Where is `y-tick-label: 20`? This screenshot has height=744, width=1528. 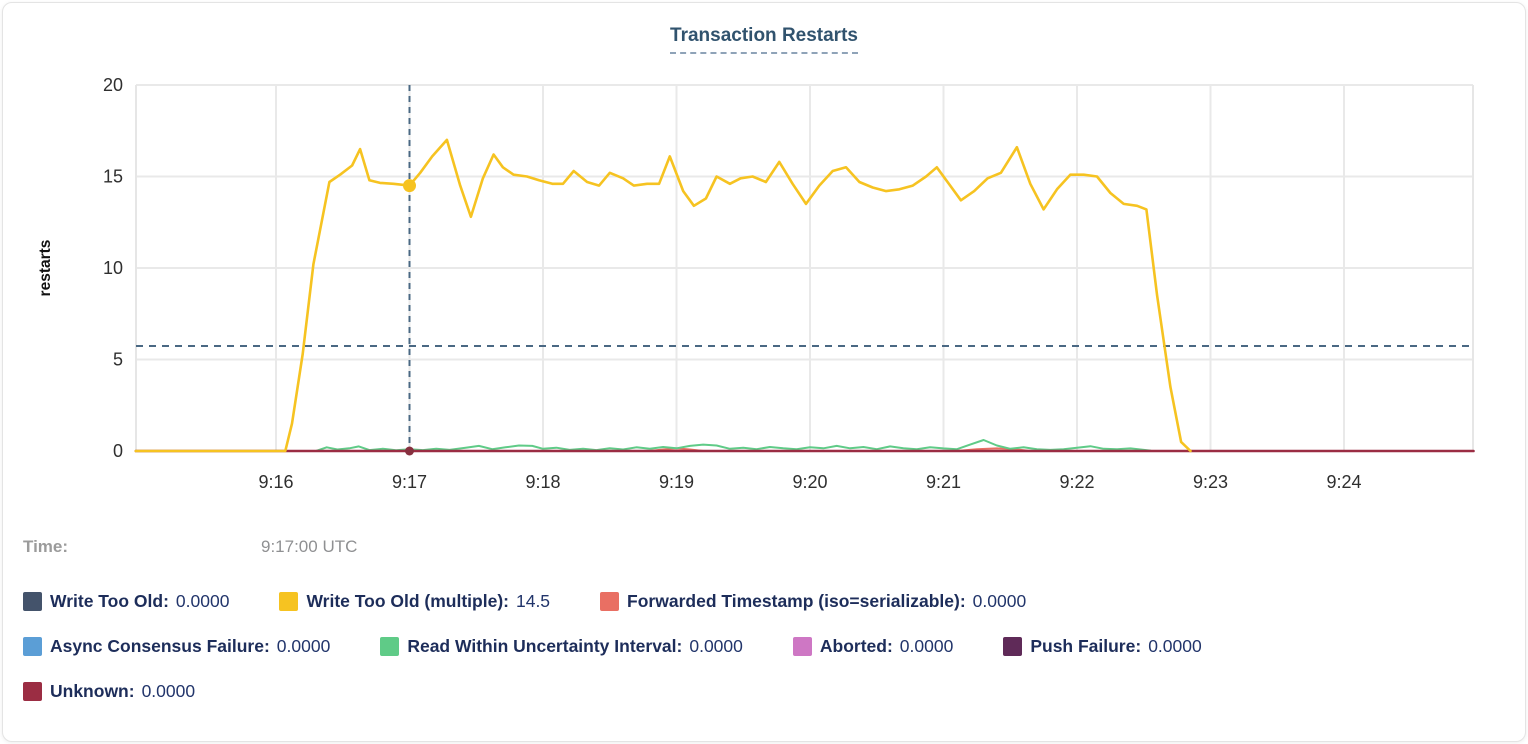
y-tick-label: 20 is located at coordinates (113, 85).